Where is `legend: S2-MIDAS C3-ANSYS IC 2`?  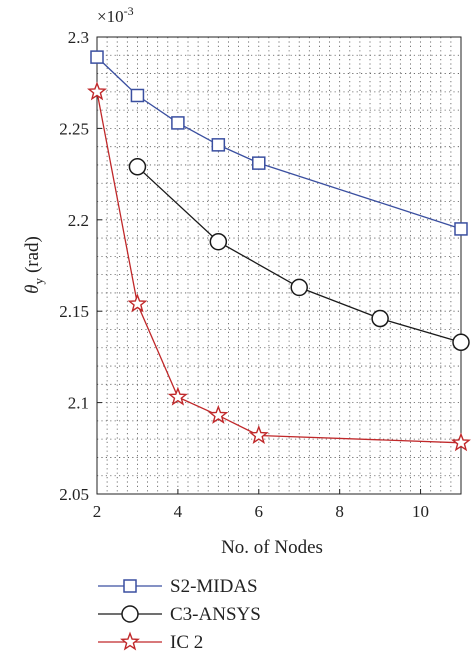
legend: S2-MIDAS C3-ANSYS IC 2 is located at coordinates (179, 614).